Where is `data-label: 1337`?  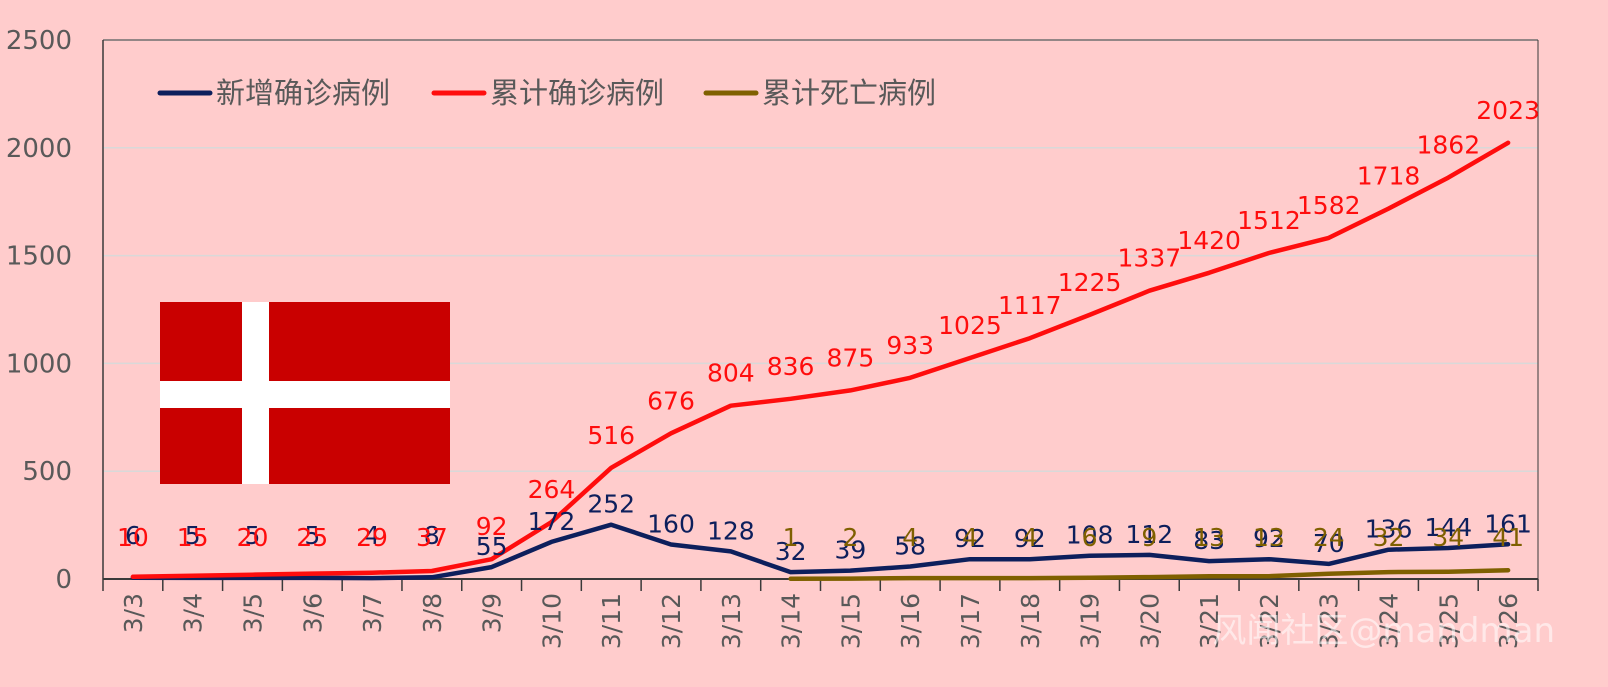
data-label: 1337 is located at coordinates (1150, 258).